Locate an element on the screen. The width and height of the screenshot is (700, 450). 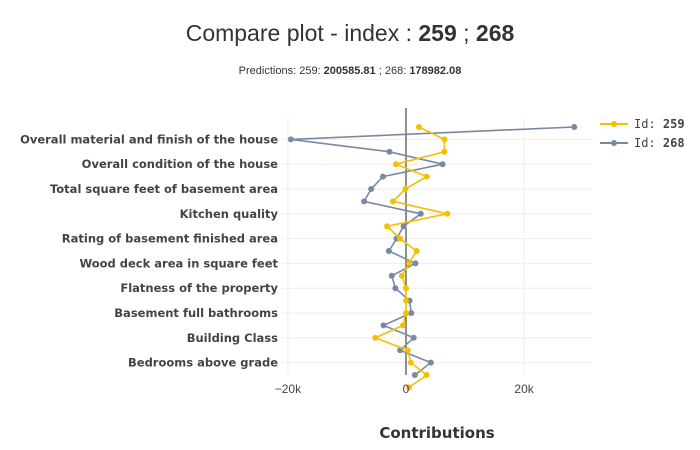
prediction-a: 200585.81 is located at coordinates (349, 71).